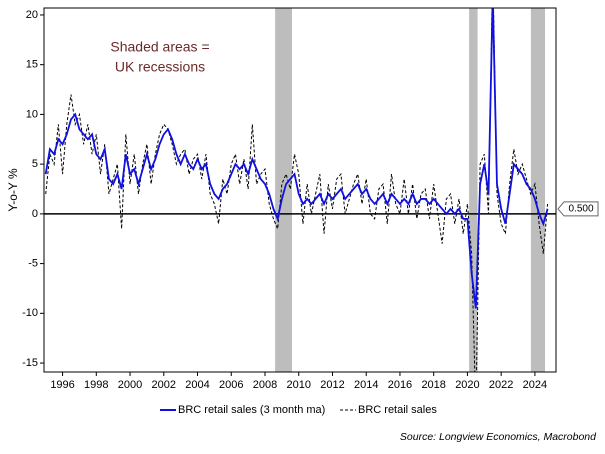  I want to click on x-tick-label: 2018, so click(433, 385).